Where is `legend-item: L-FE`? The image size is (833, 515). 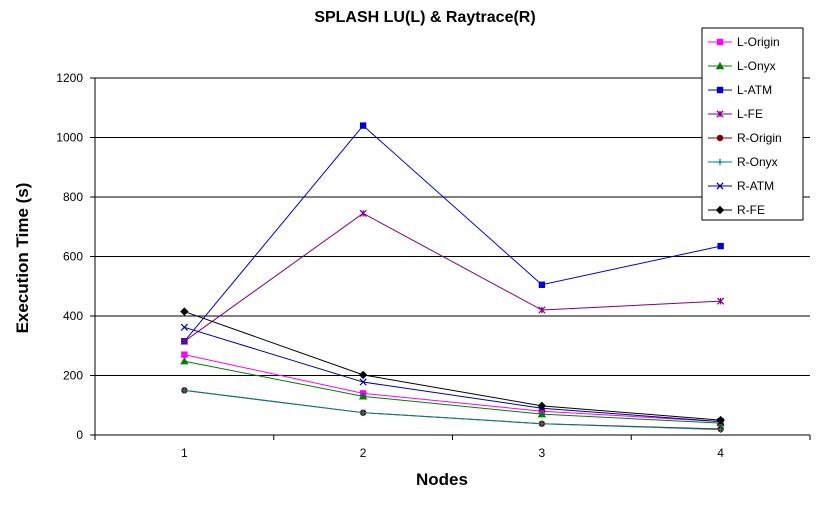
legend-item: L-FE is located at coordinates (735, 114).